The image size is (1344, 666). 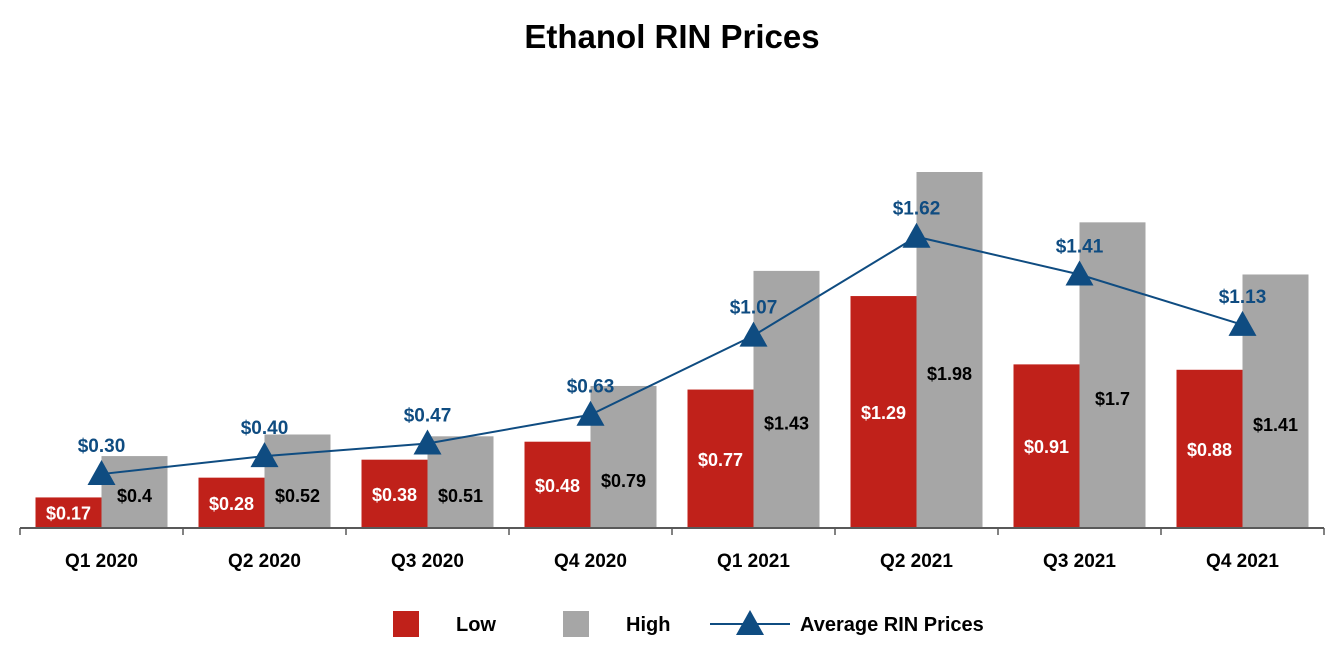 I want to click on average-data-label: $0.47, so click(x=428, y=415).